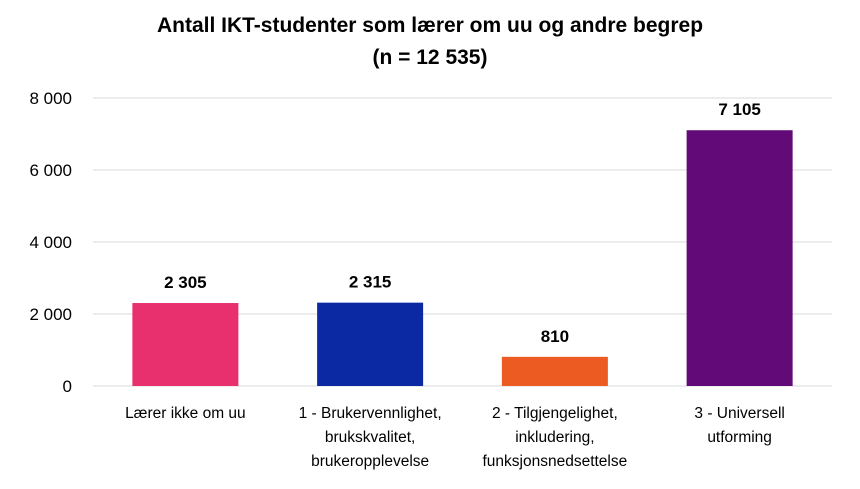 The width and height of the screenshot is (860, 489). Describe the element at coordinates (555, 336) in the screenshot. I see `data-label: 810` at that location.